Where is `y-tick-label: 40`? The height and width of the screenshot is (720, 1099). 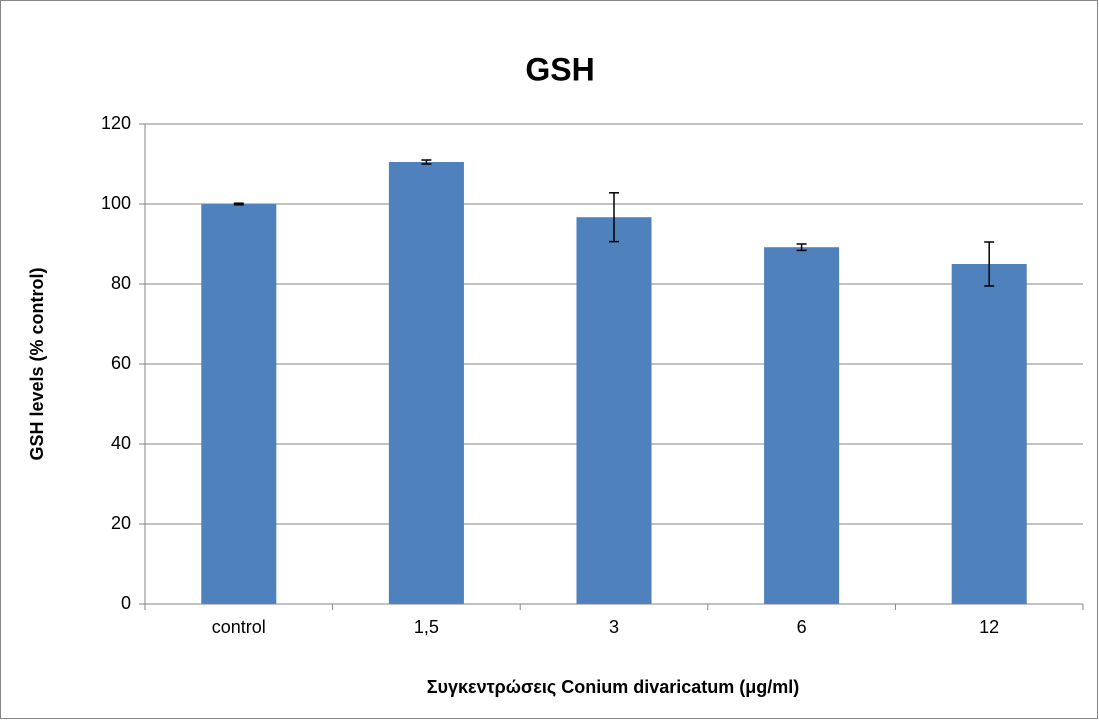 y-tick-label: 40 is located at coordinates (121, 443).